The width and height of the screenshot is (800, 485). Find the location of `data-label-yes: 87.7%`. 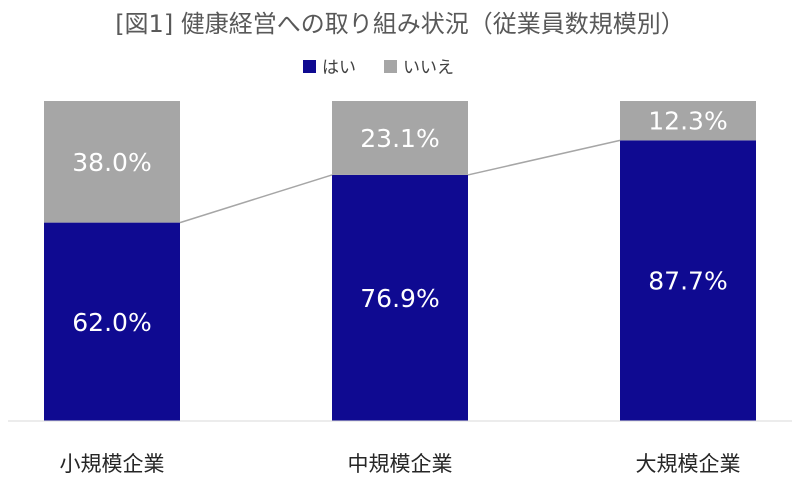

data-label-yes: 87.7% is located at coordinates (687, 281).